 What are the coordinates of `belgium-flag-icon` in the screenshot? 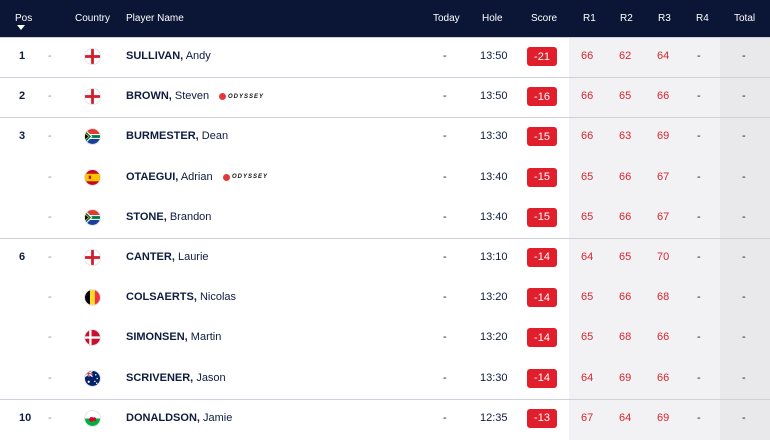 It's located at (92, 298).